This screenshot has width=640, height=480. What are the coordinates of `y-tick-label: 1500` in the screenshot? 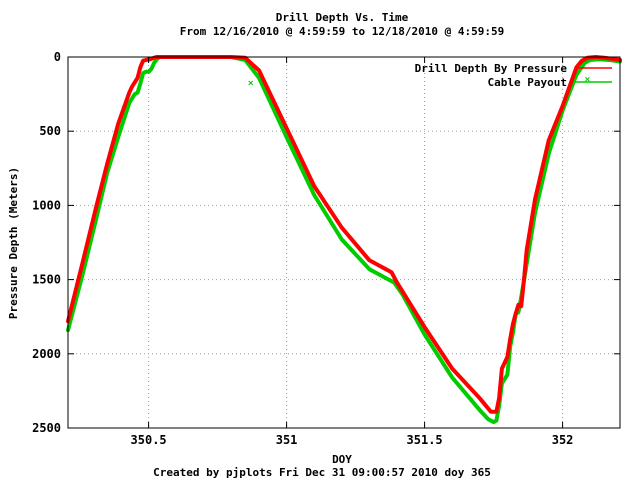 It's located at (46, 280).